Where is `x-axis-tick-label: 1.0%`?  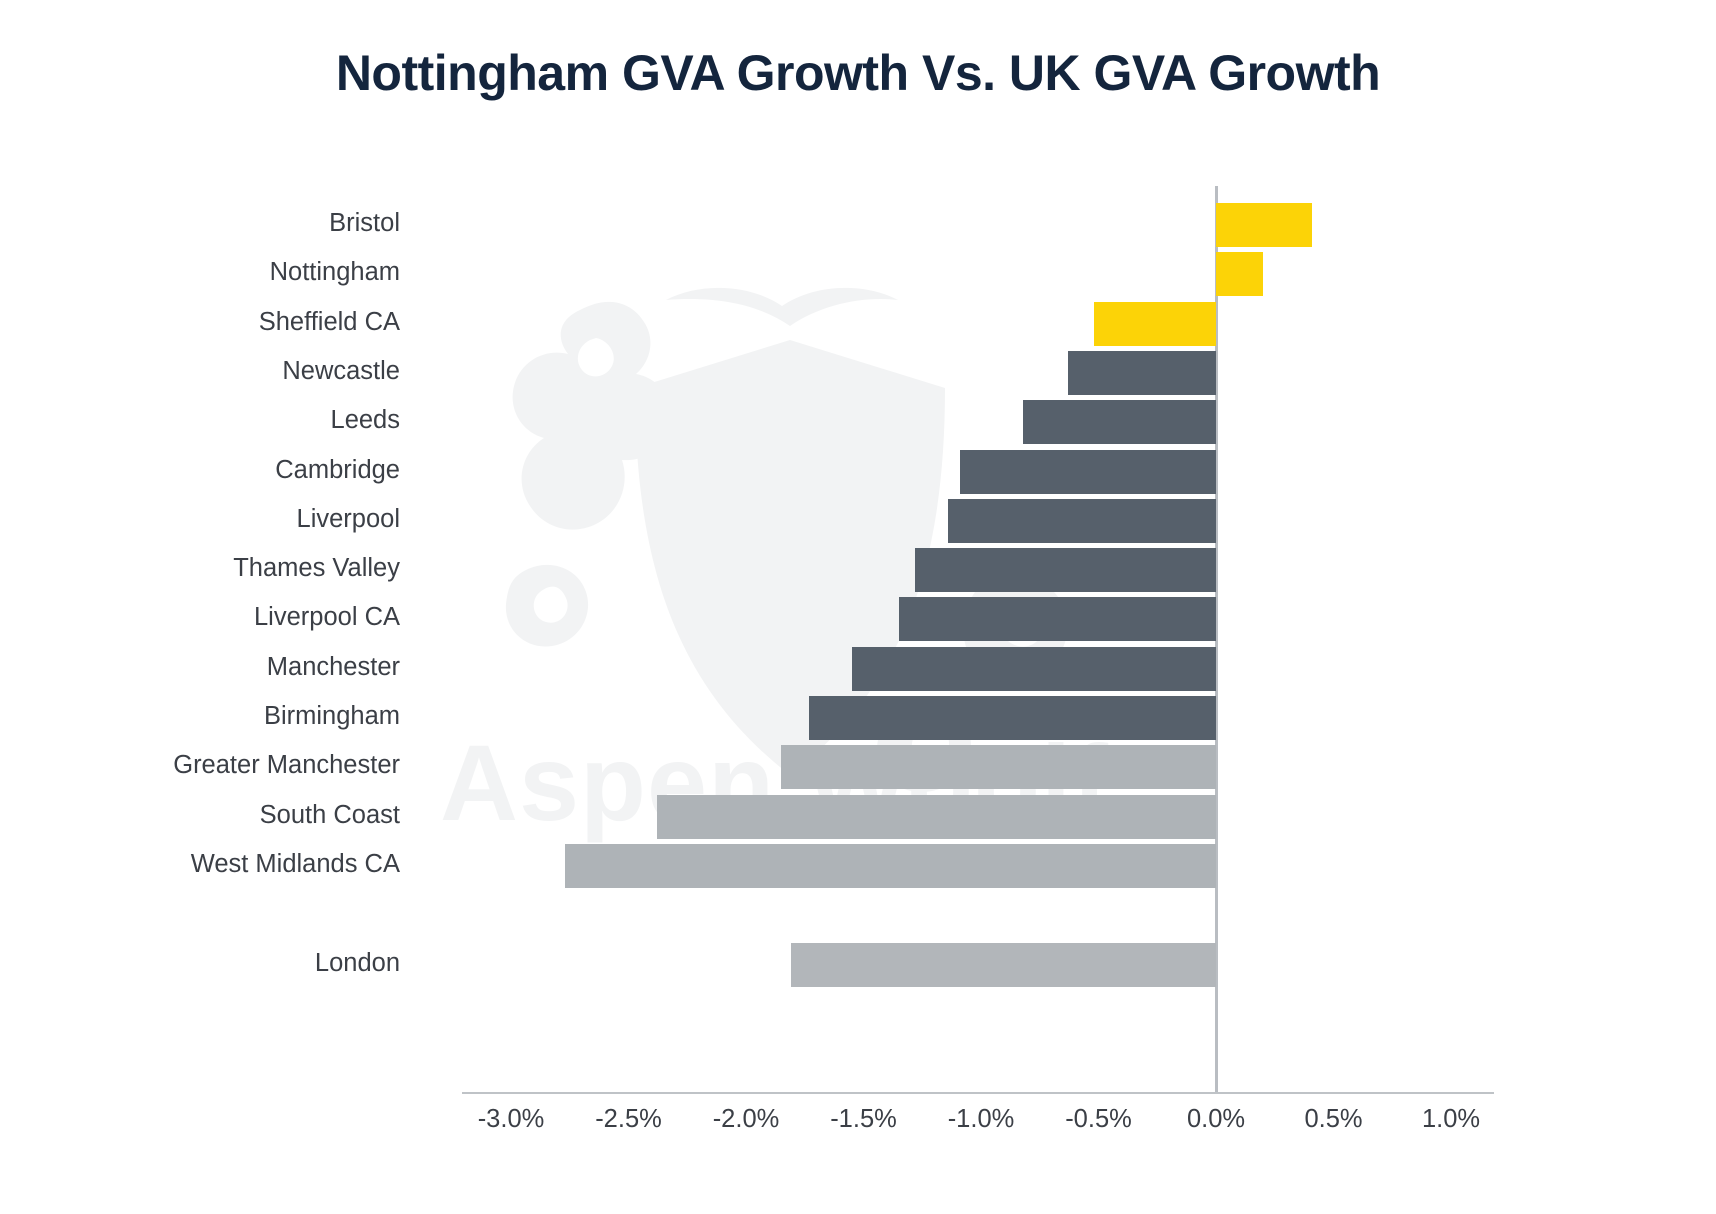
x-axis-tick-label: 1.0% is located at coordinates (1451, 1119).